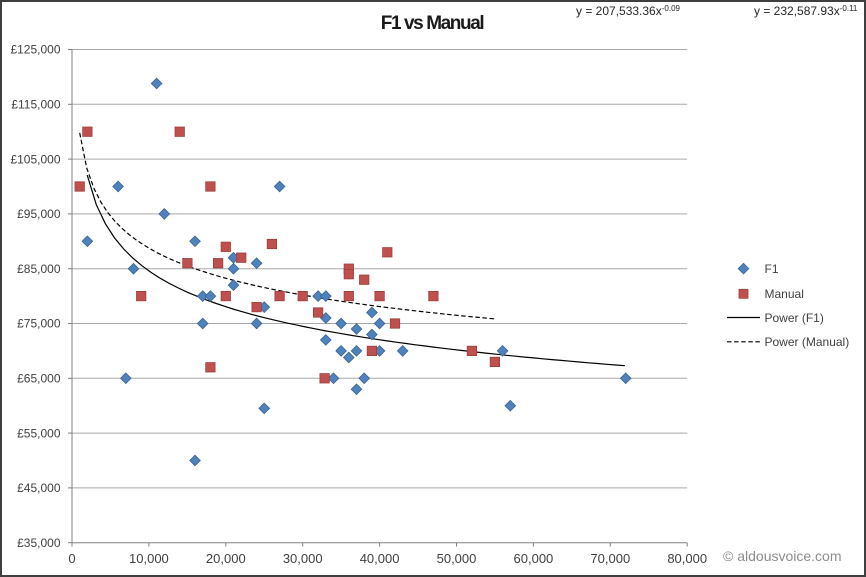 The width and height of the screenshot is (866, 577). What do you see at coordinates (794, 318) in the screenshot?
I see `svg-text: Power (F1)` at bounding box center [794, 318].